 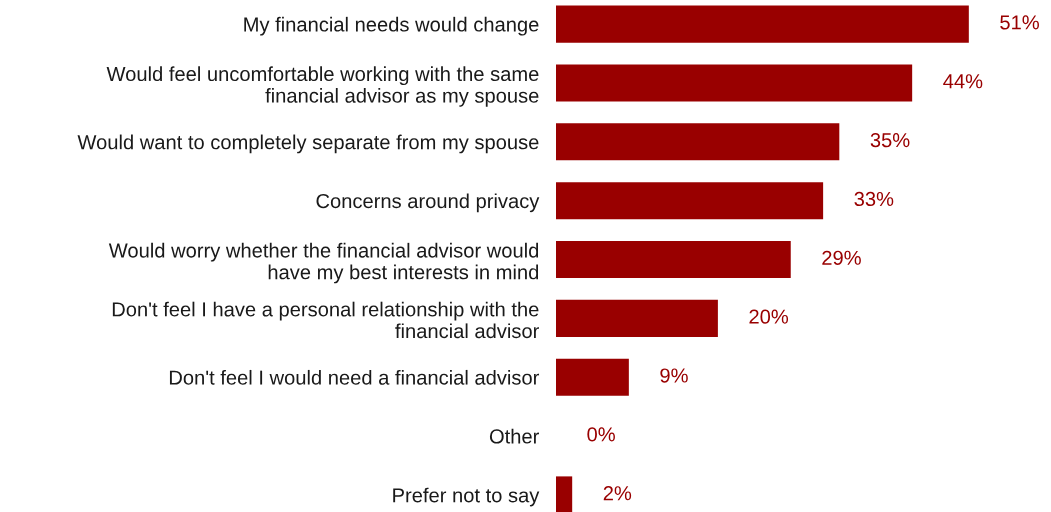 I want to click on y-tick-label: Don't feel I would need a financial advisor, so click(x=354, y=377).